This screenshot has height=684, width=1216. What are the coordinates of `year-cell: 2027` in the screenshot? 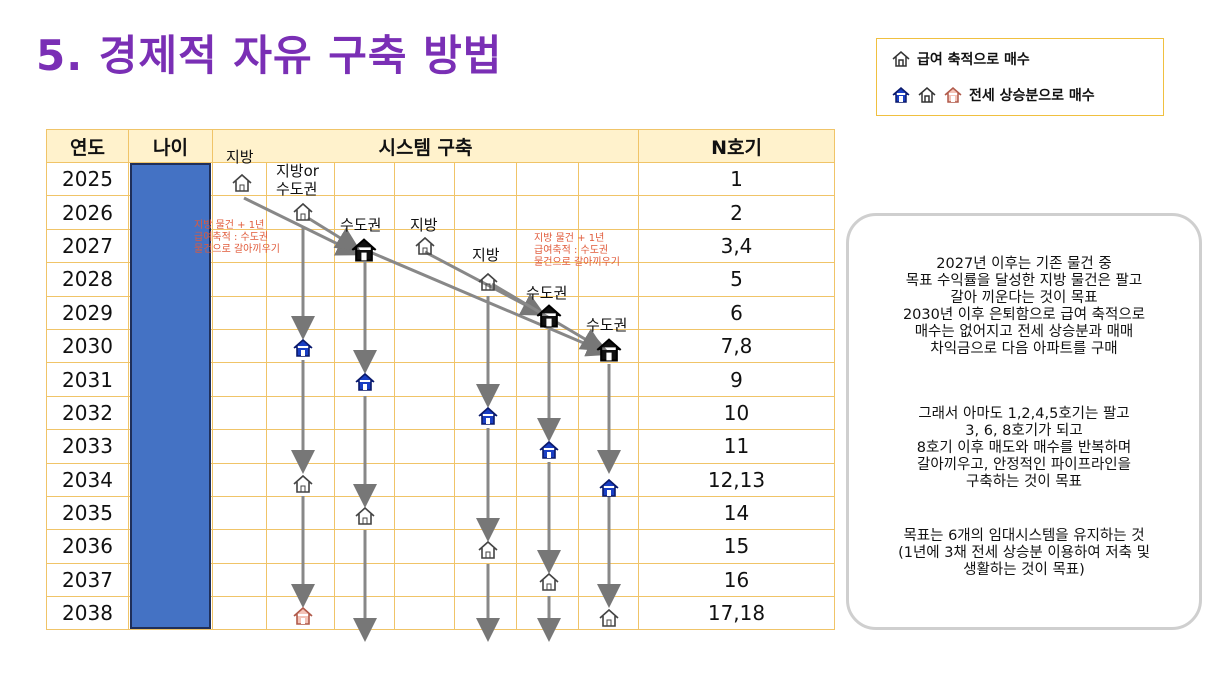 It's located at (87, 246).